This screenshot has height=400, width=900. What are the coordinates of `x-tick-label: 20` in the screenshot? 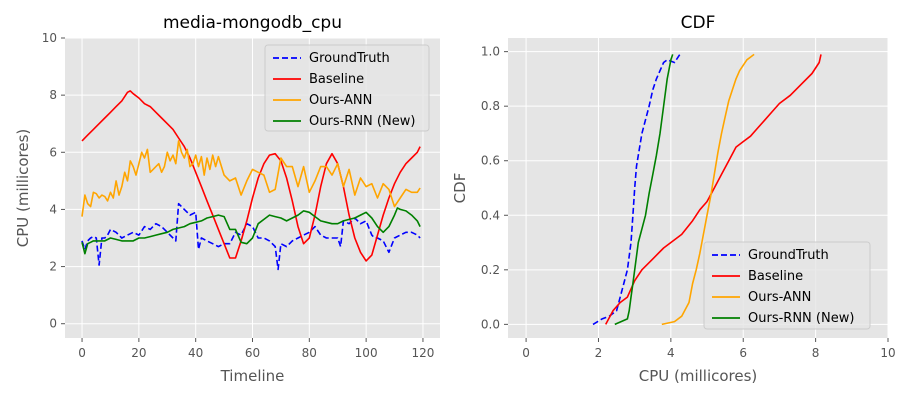 It's located at (138, 353).